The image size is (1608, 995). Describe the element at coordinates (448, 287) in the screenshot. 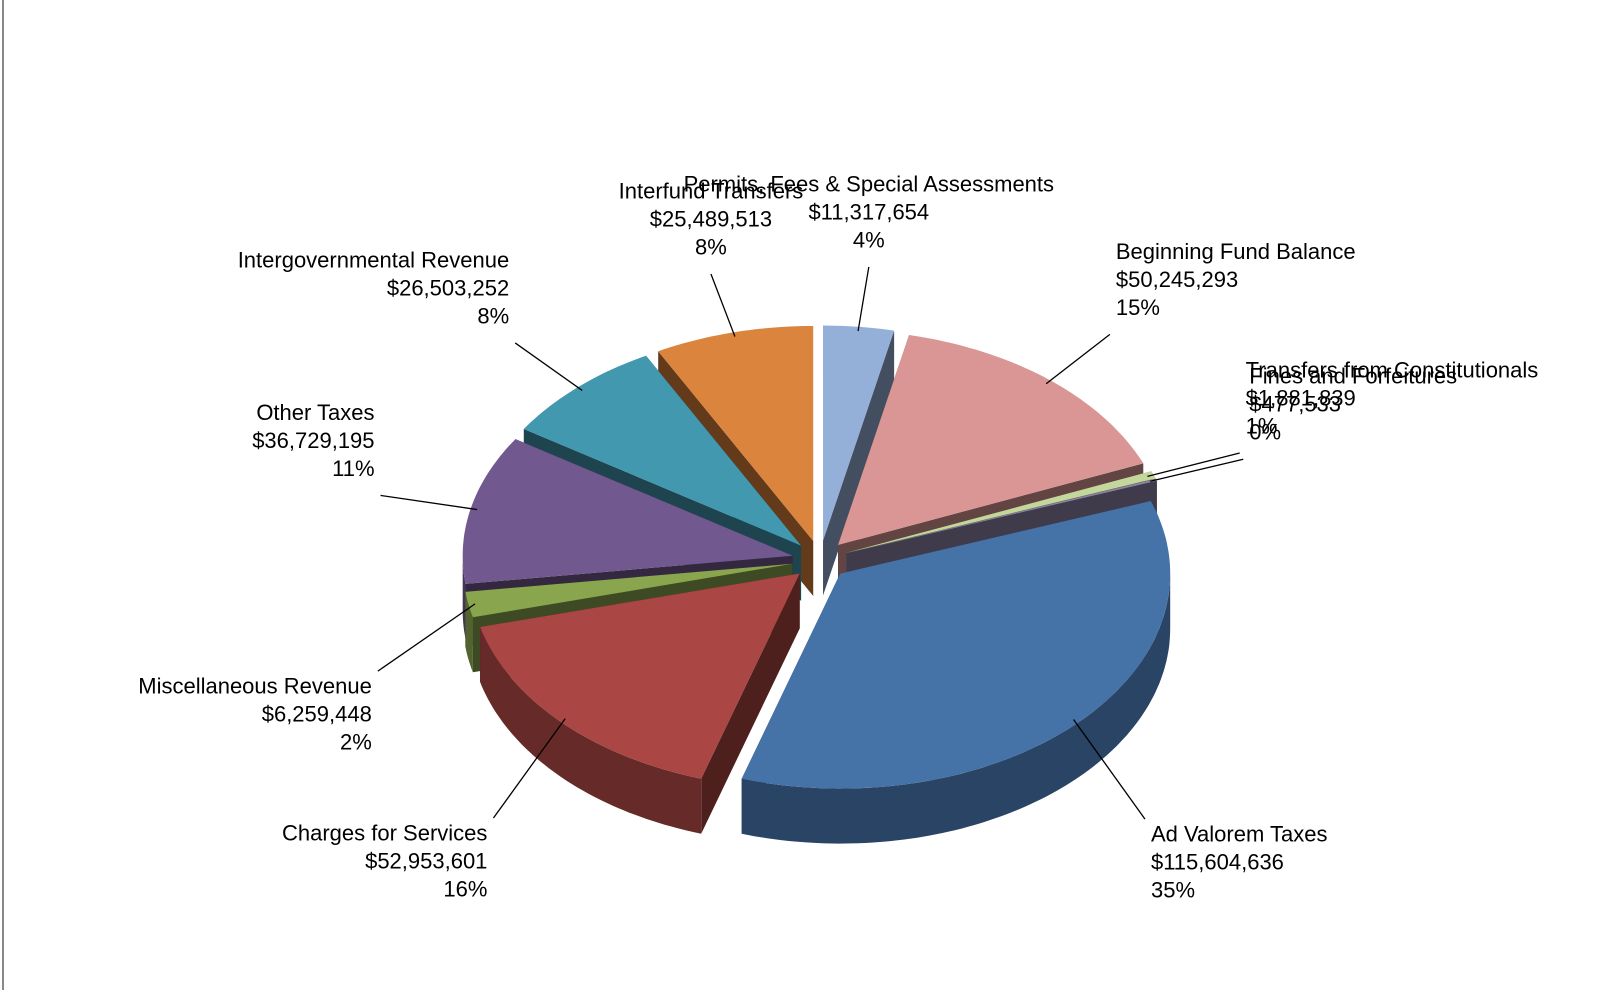

I see `value-label: $26,503,252` at that location.